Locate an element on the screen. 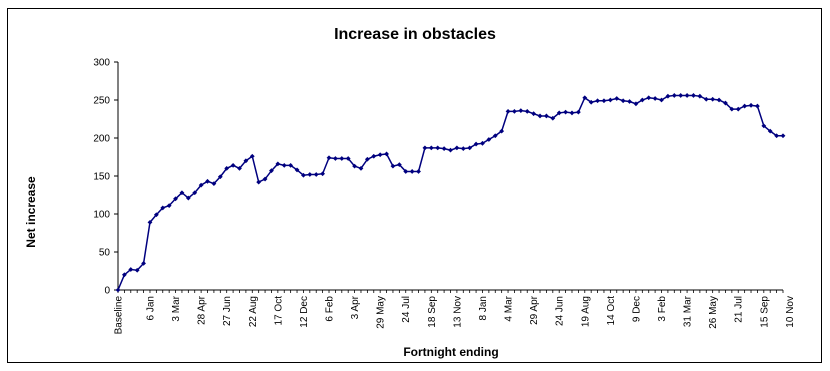 The width and height of the screenshot is (830, 371). x-tick-label: 13 Nov is located at coordinates (457, 312).